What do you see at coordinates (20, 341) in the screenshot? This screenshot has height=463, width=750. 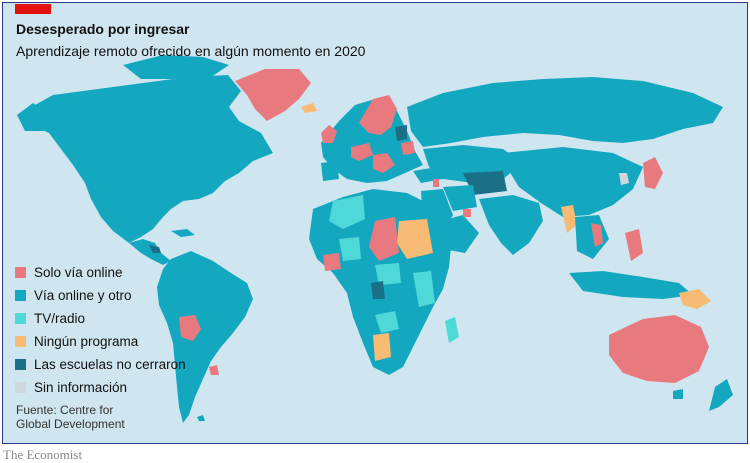 I see `legend-swatch-no-program` at bounding box center [20, 341].